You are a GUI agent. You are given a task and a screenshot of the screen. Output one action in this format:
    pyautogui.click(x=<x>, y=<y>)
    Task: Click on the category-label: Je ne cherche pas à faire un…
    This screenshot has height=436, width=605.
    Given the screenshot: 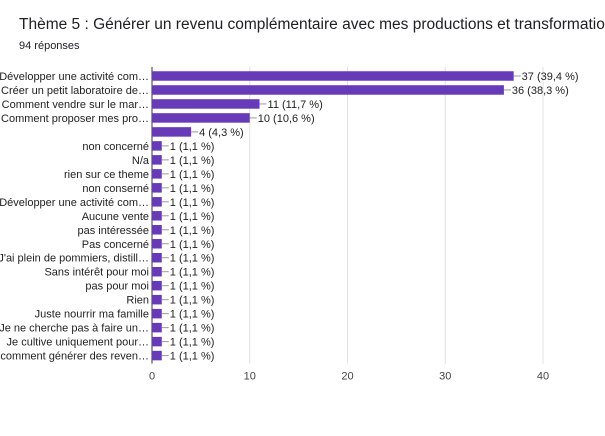 What is the action you would take?
    pyautogui.click(x=74, y=329)
    